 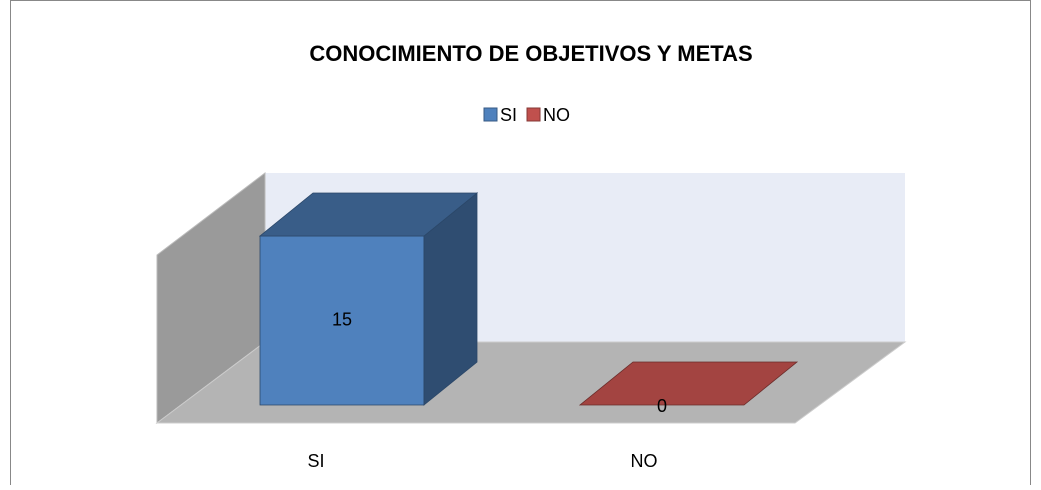 I want to click on legend-label: NO, so click(x=556, y=115).